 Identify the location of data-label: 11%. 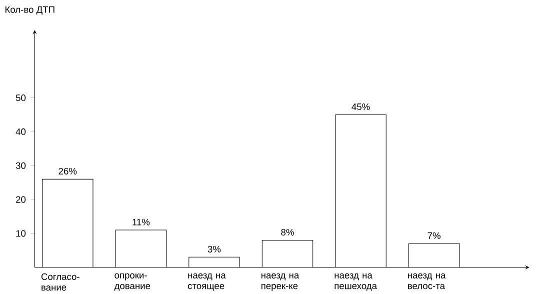
(141, 222).